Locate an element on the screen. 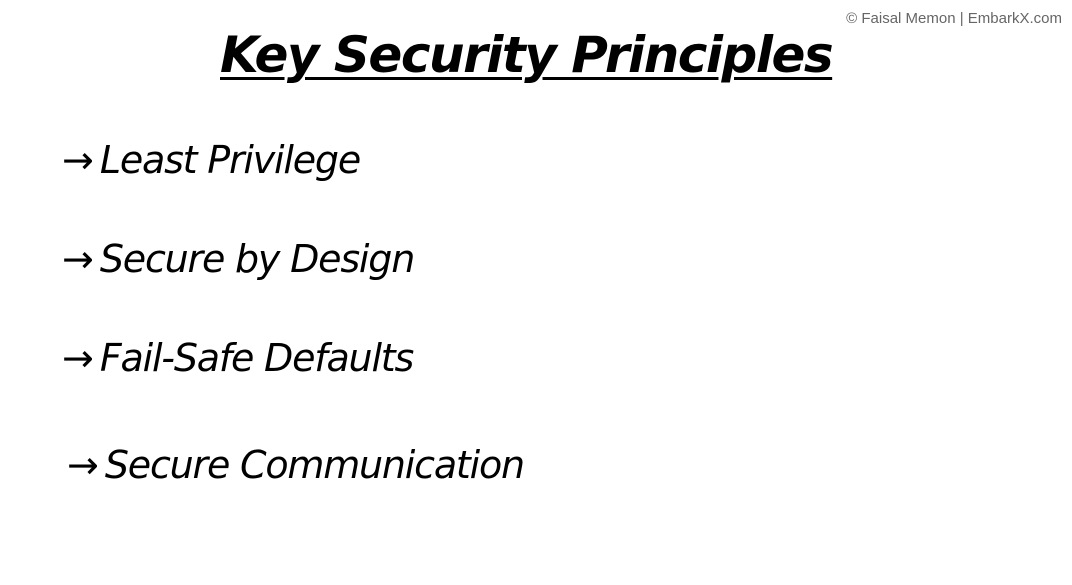 The image size is (1072, 585). bullet-label: Fail-Safe Defaults is located at coordinates (256, 358).